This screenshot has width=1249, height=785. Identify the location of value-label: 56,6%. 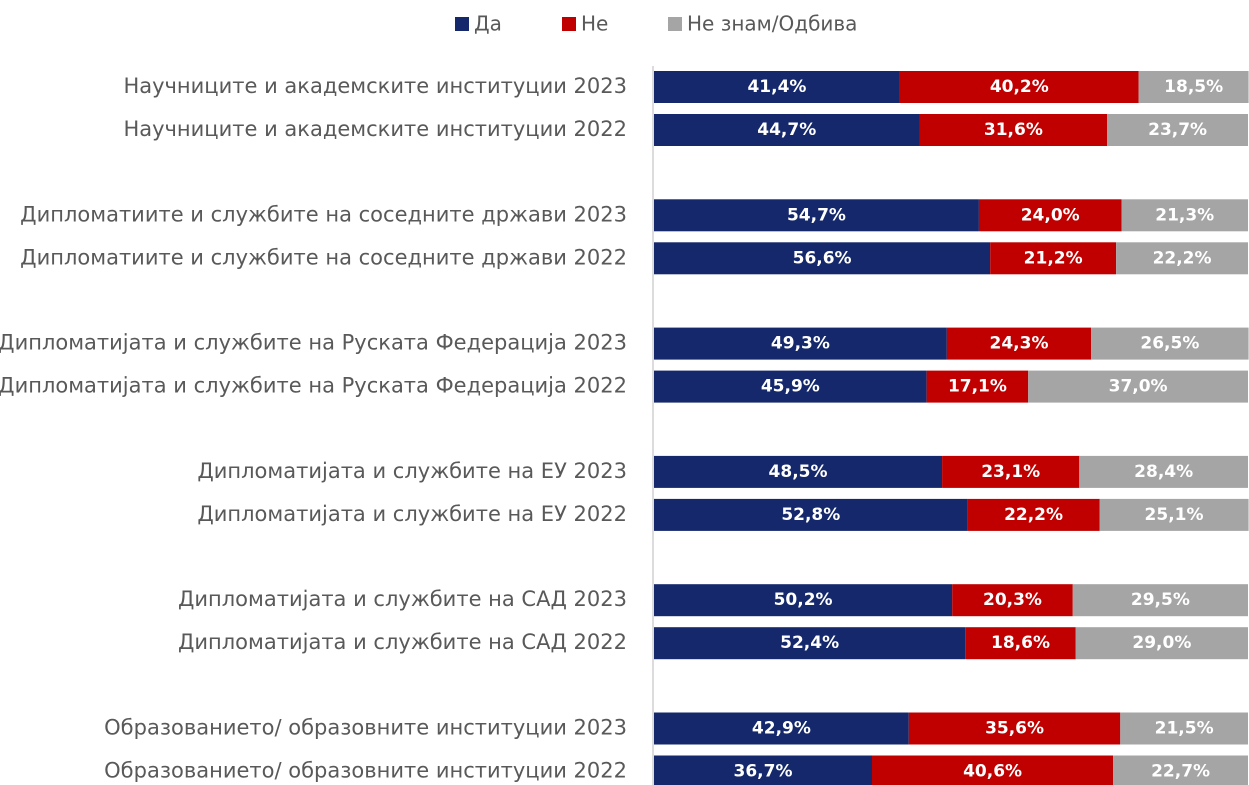
(822, 258).